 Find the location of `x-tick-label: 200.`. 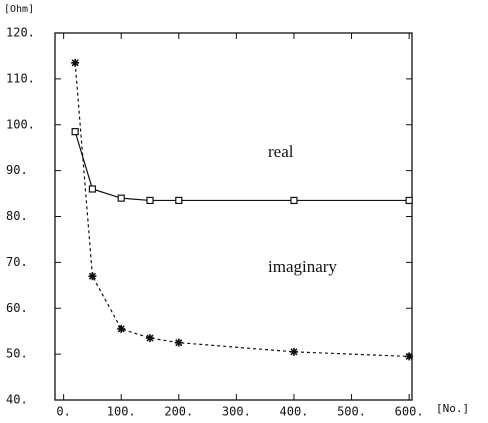

x-tick-label: 200. is located at coordinates (178, 412).